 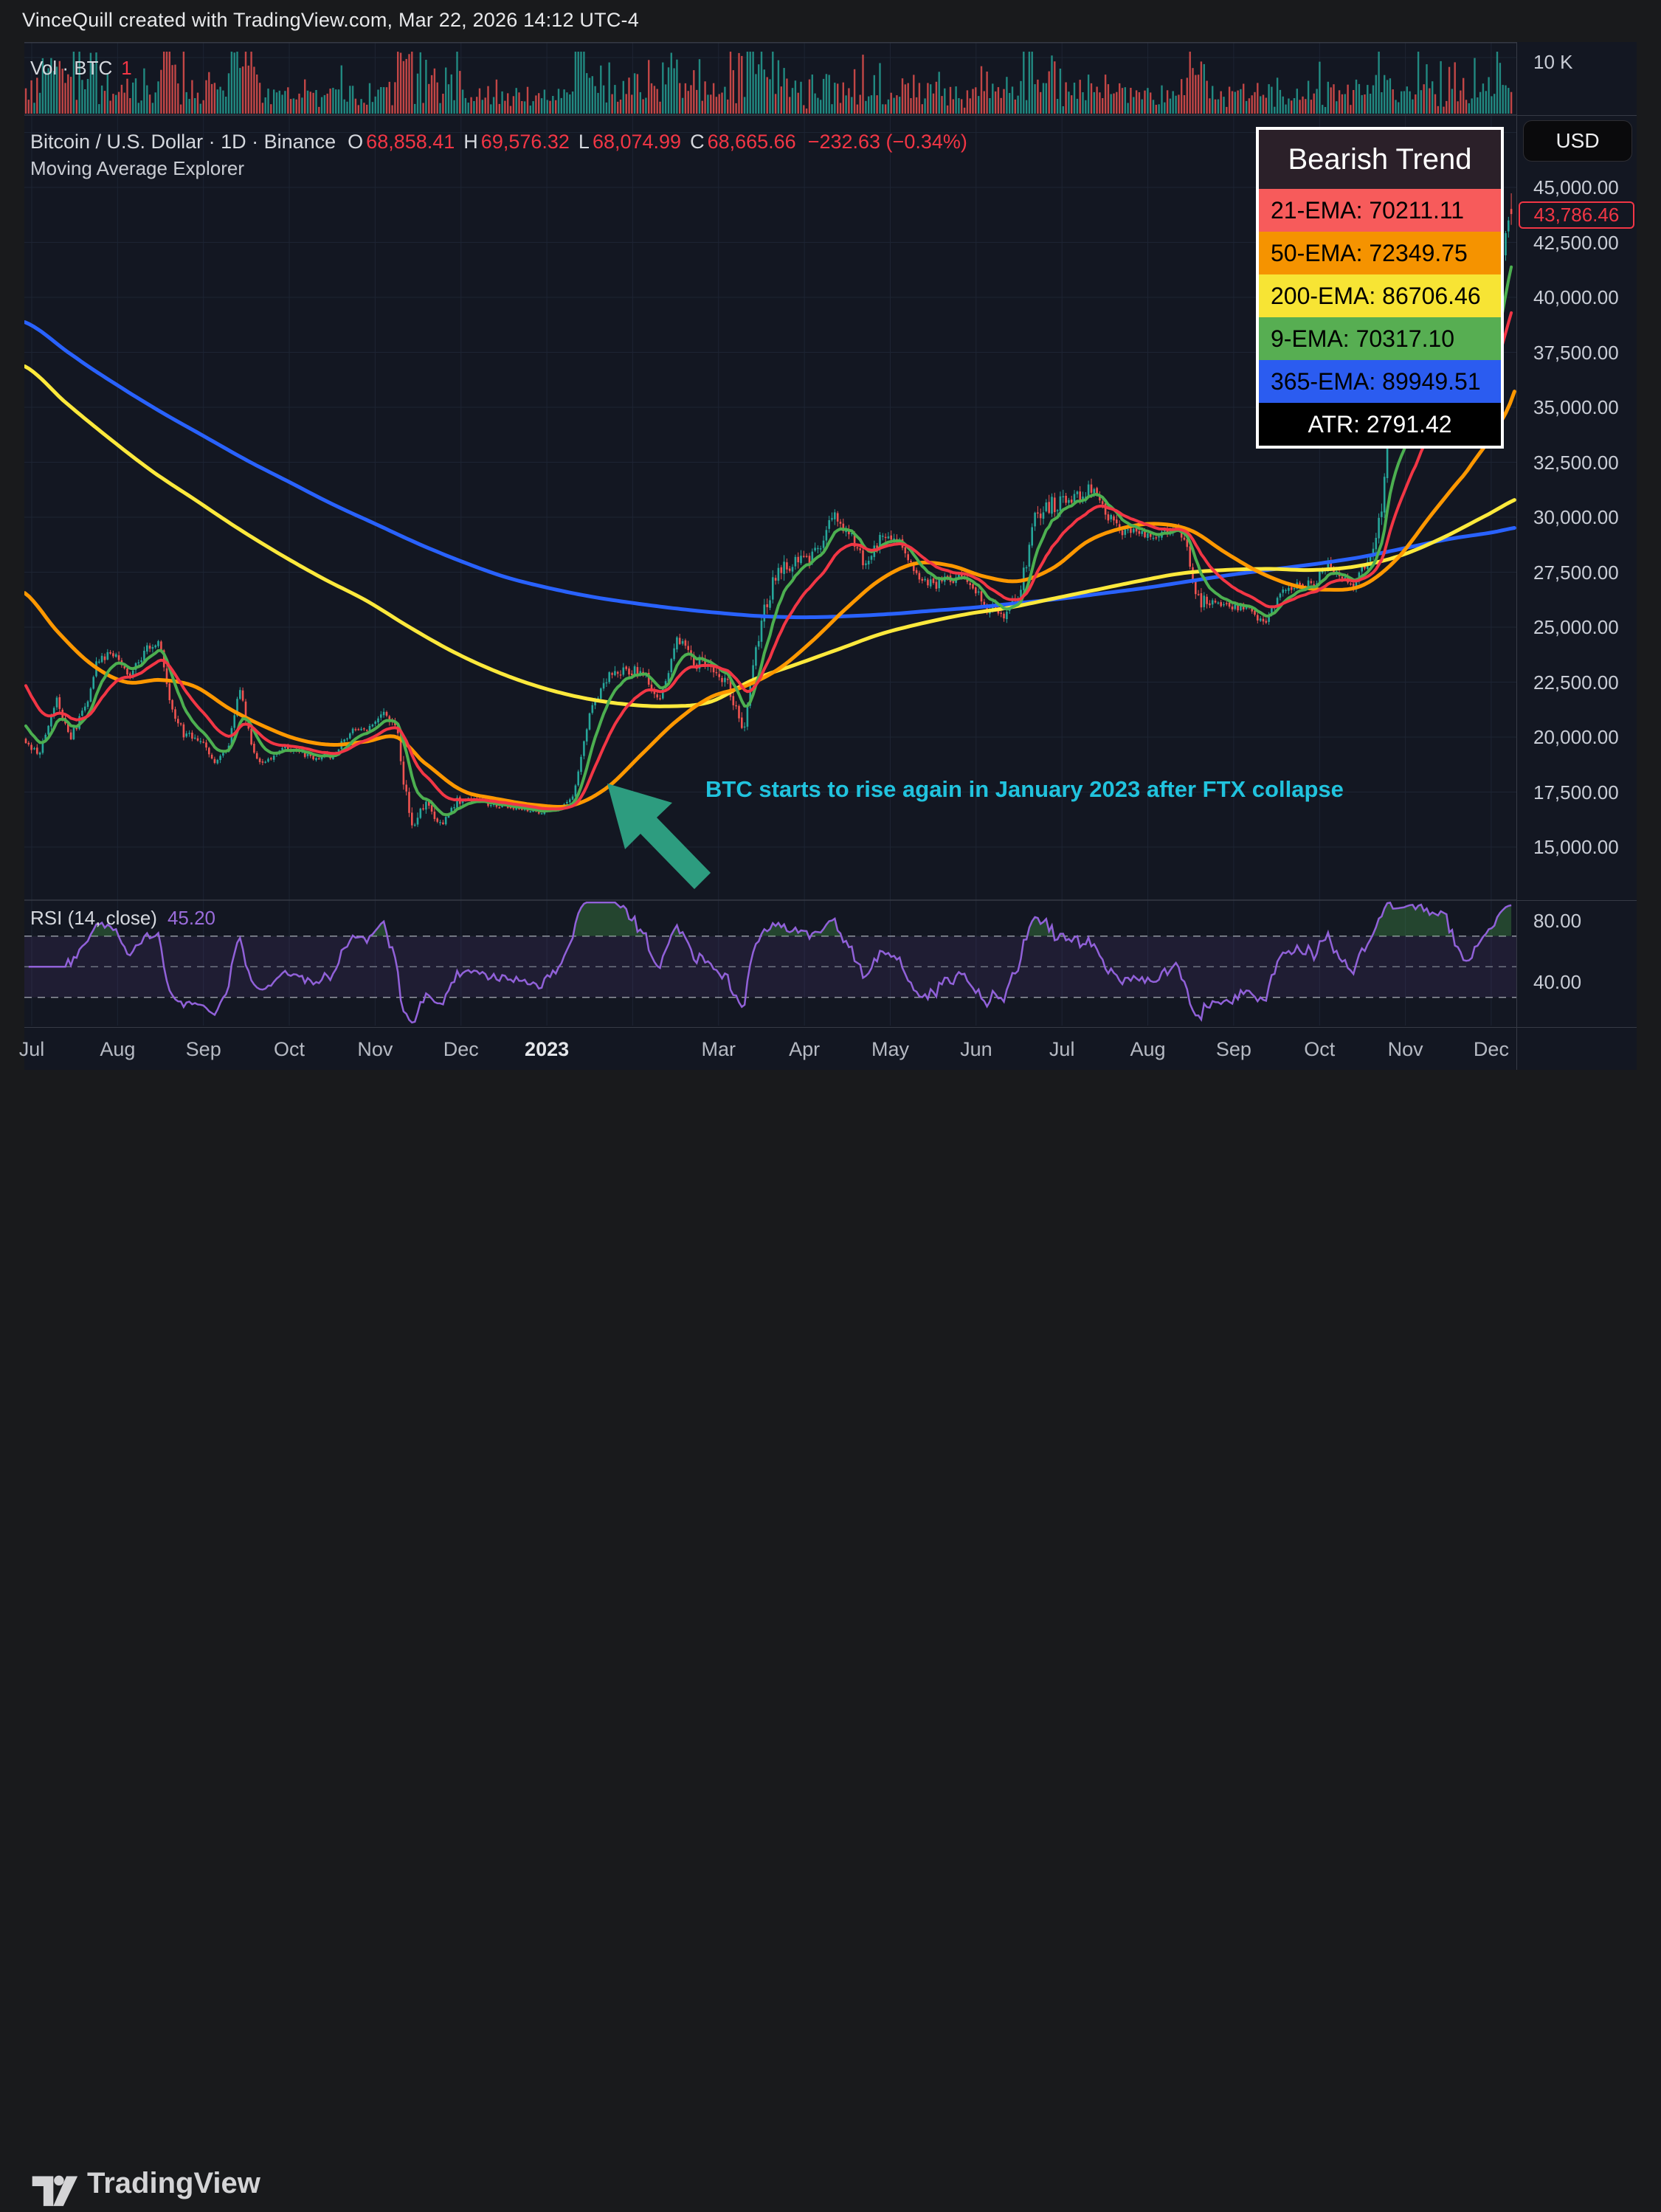 What do you see at coordinates (1576, 517) in the screenshot?
I see `price-tick-label: 30,000.00` at bounding box center [1576, 517].